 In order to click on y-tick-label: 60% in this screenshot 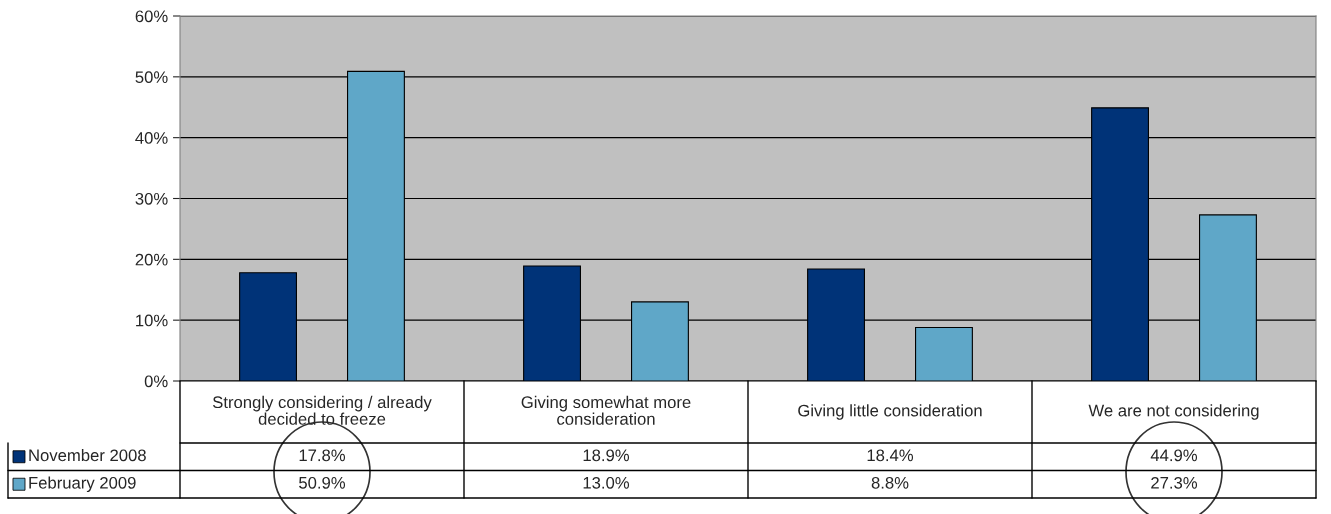, I will do `click(151, 16)`.